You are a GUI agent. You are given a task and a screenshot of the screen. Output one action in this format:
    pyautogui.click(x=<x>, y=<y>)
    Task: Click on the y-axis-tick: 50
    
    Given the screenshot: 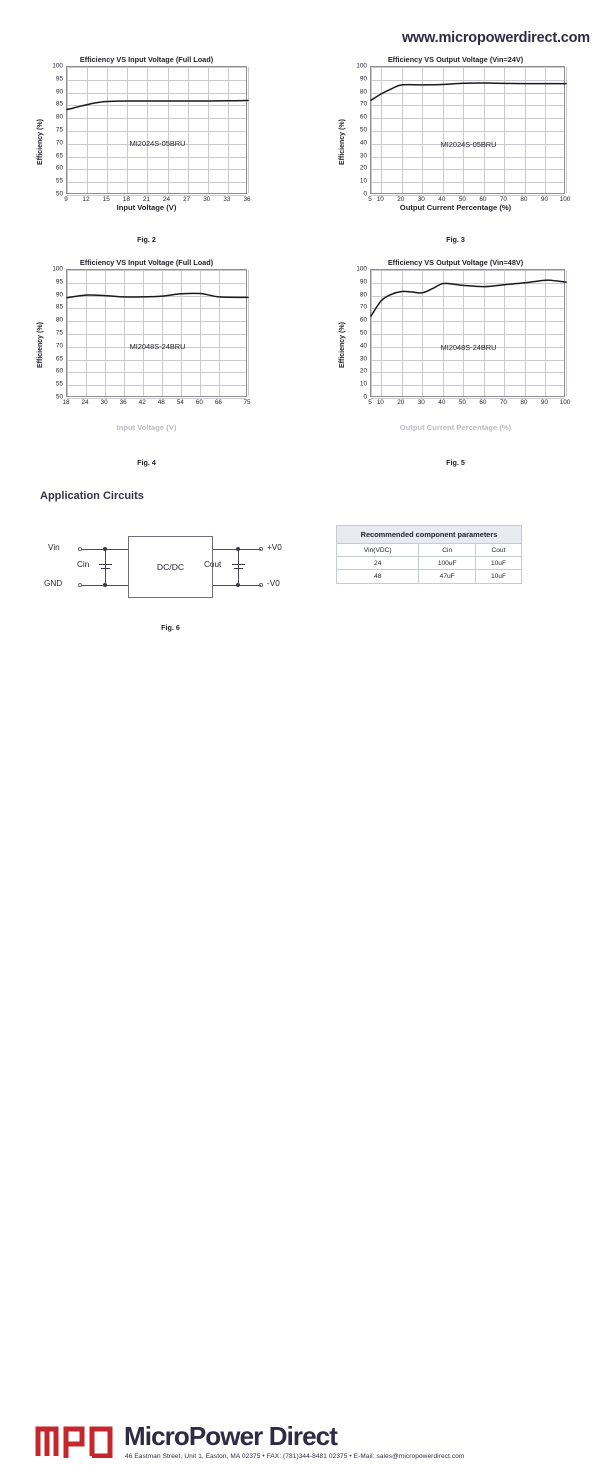 What is the action you would take?
    pyautogui.click(x=59, y=397)
    